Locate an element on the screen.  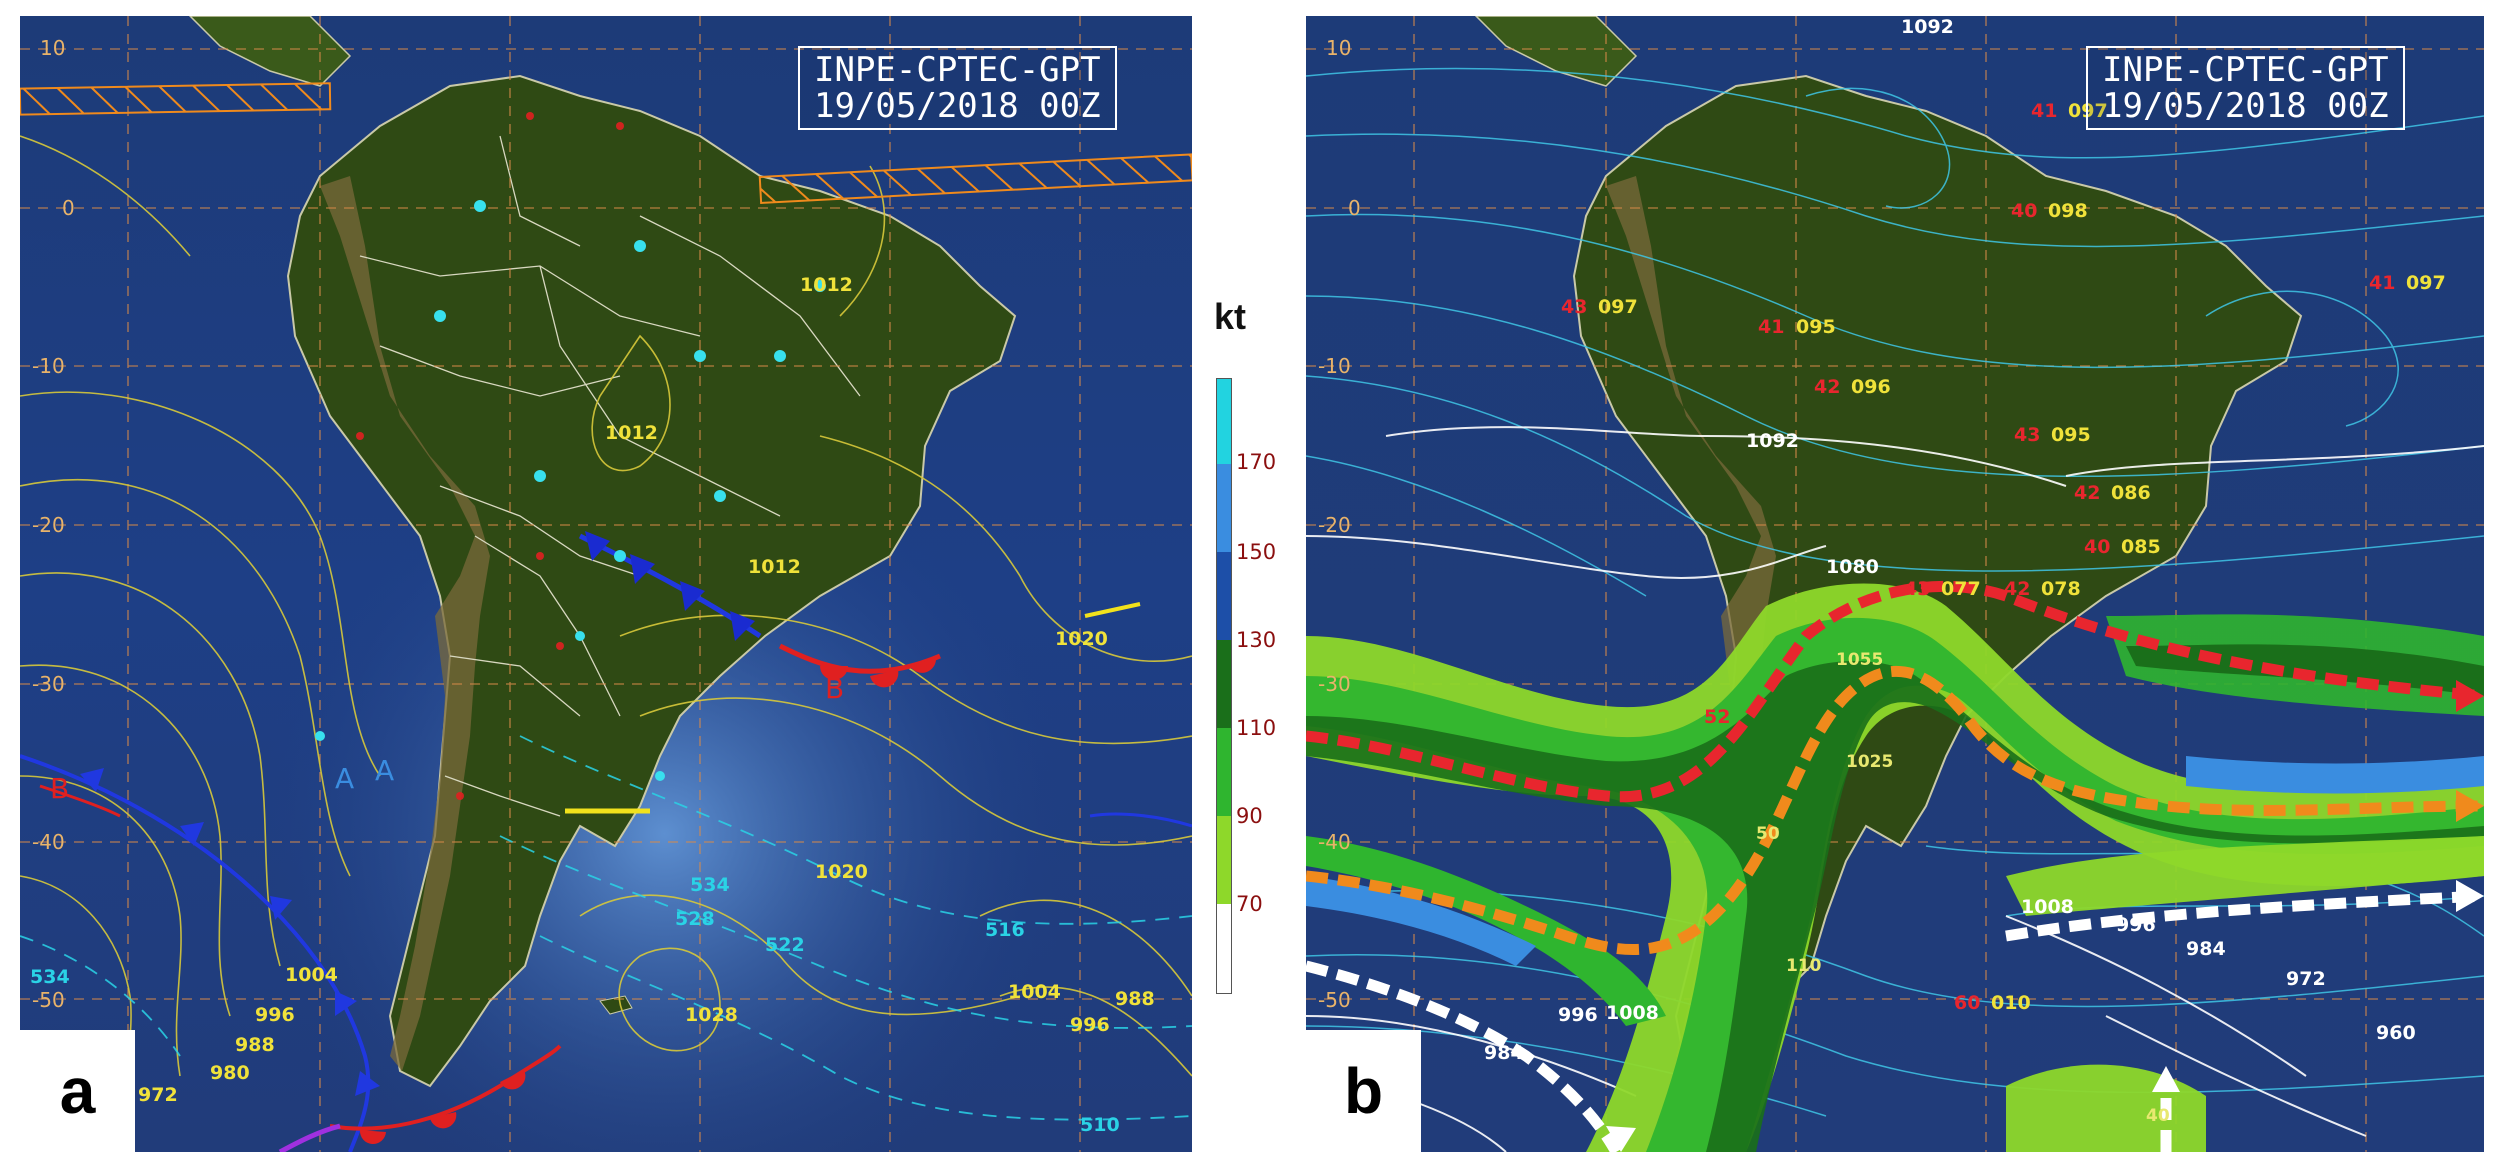
lat-label: 10 is located at coordinates (1339, 48).